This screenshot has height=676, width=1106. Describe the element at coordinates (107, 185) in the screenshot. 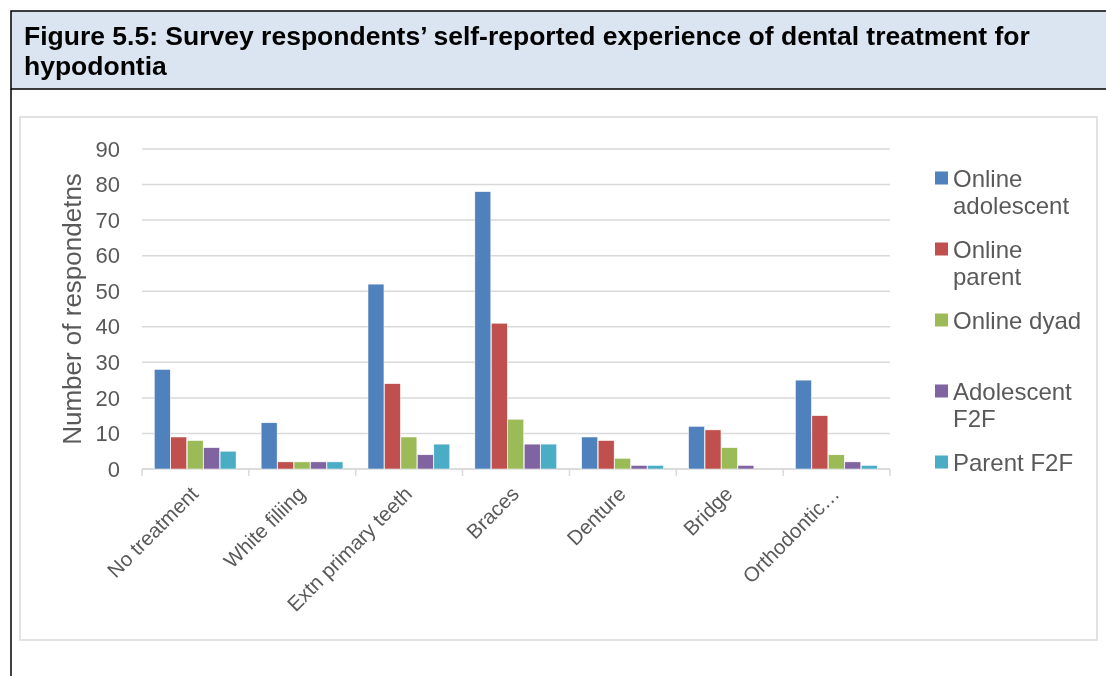

I see `y-tick-label: 80` at that location.